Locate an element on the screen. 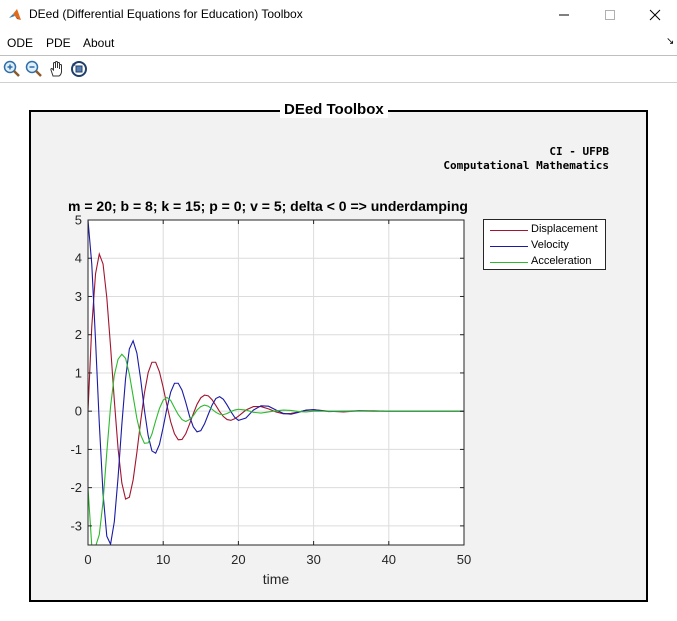  maximize-button is located at coordinates (610, 15).